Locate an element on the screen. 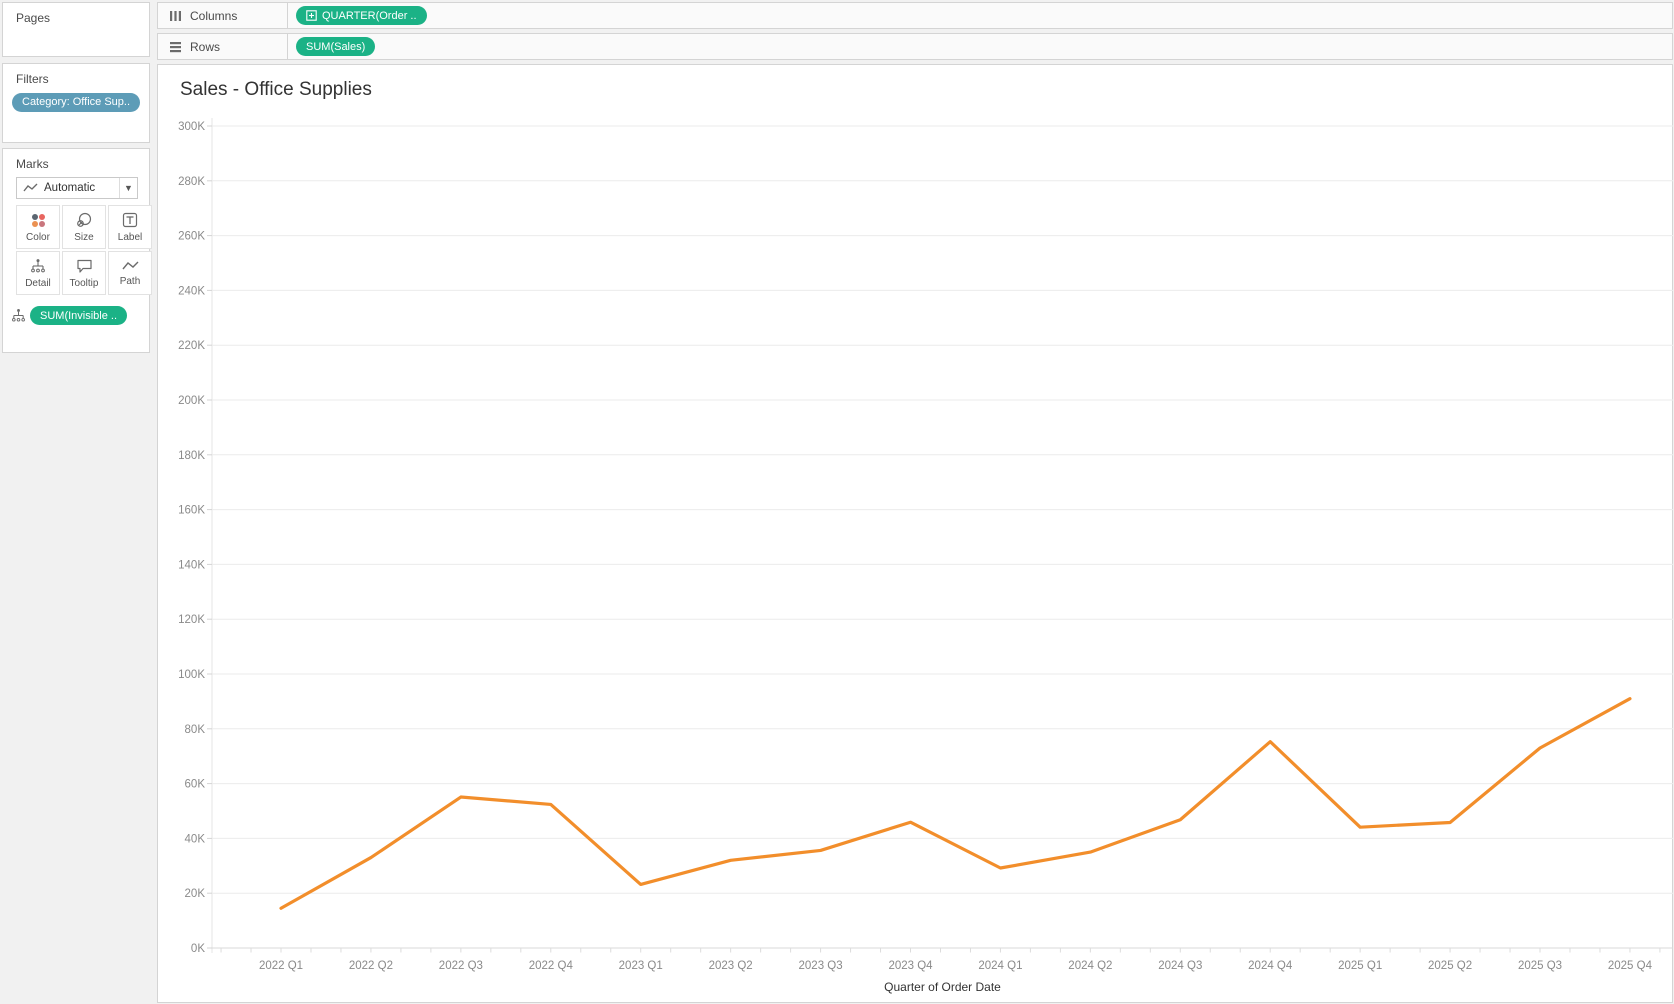 Image resolution: width=1674 pixels, height=1004 pixels. tooltip-button-label: Tooltip is located at coordinates (84, 283).